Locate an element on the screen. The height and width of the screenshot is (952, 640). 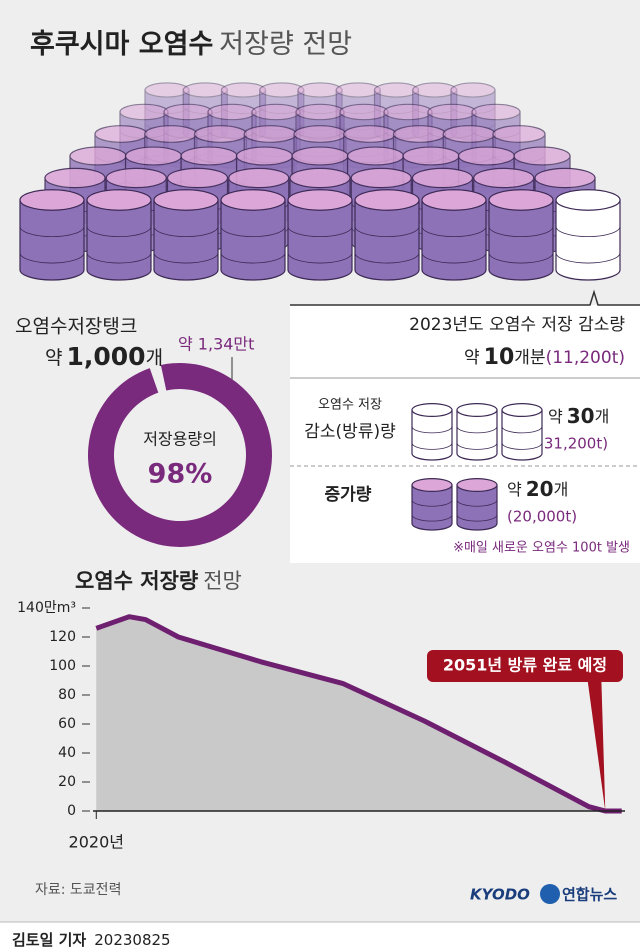
annotation-pointer is located at coordinates (596, 744).